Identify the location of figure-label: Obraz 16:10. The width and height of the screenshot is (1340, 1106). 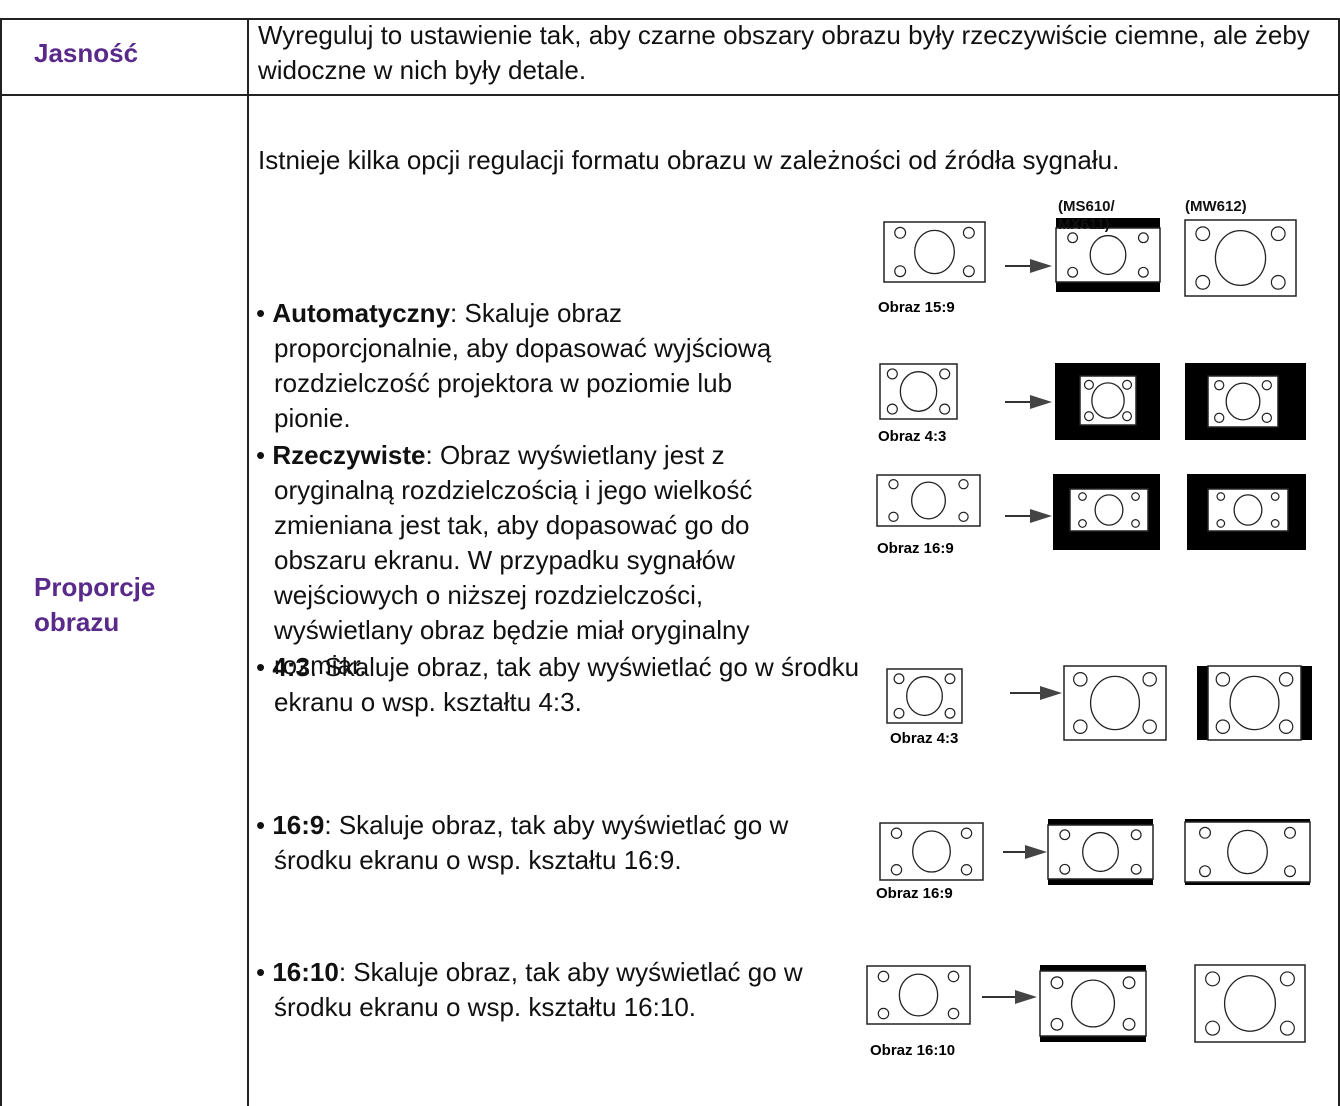
(912, 1050).